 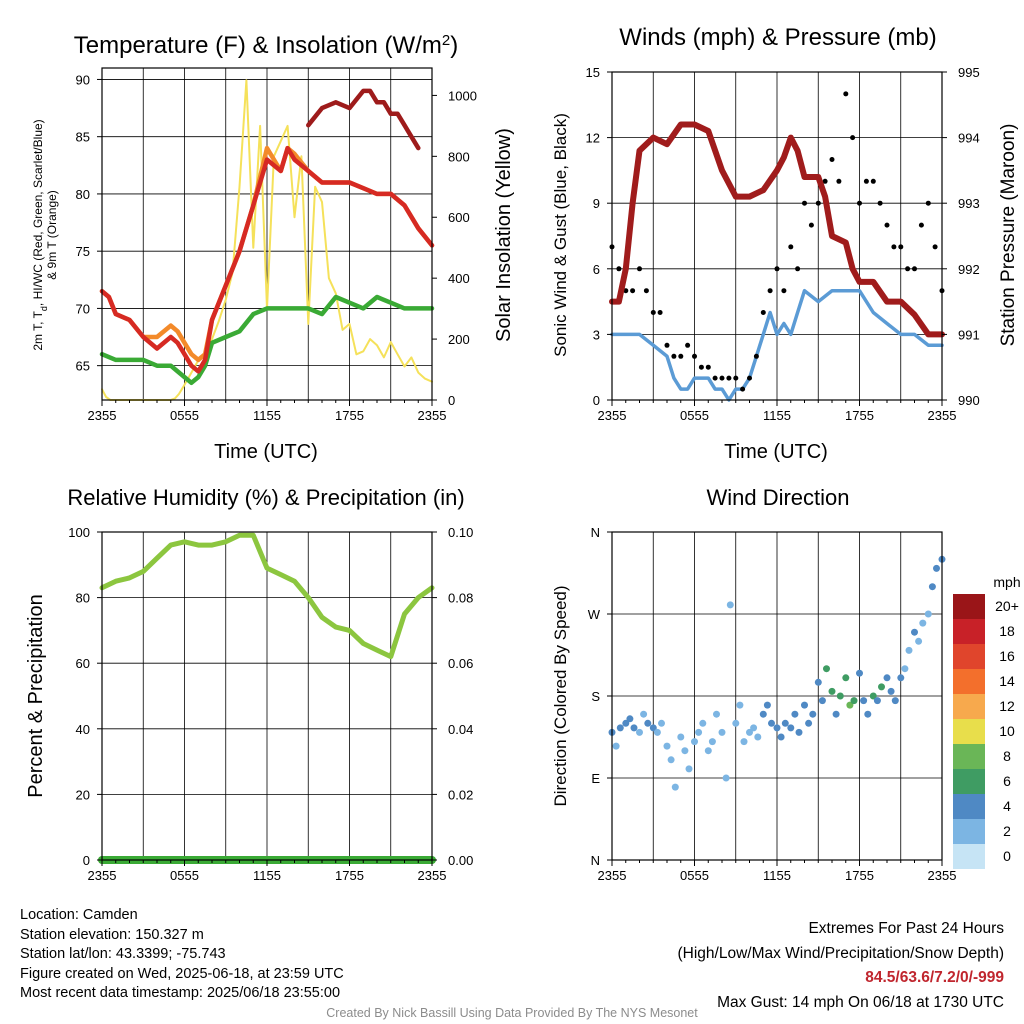 What do you see at coordinates (36, 695) in the screenshot?
I see `humidity-ylabel: Percent & Precipitation` at bounding box center [36, 695].